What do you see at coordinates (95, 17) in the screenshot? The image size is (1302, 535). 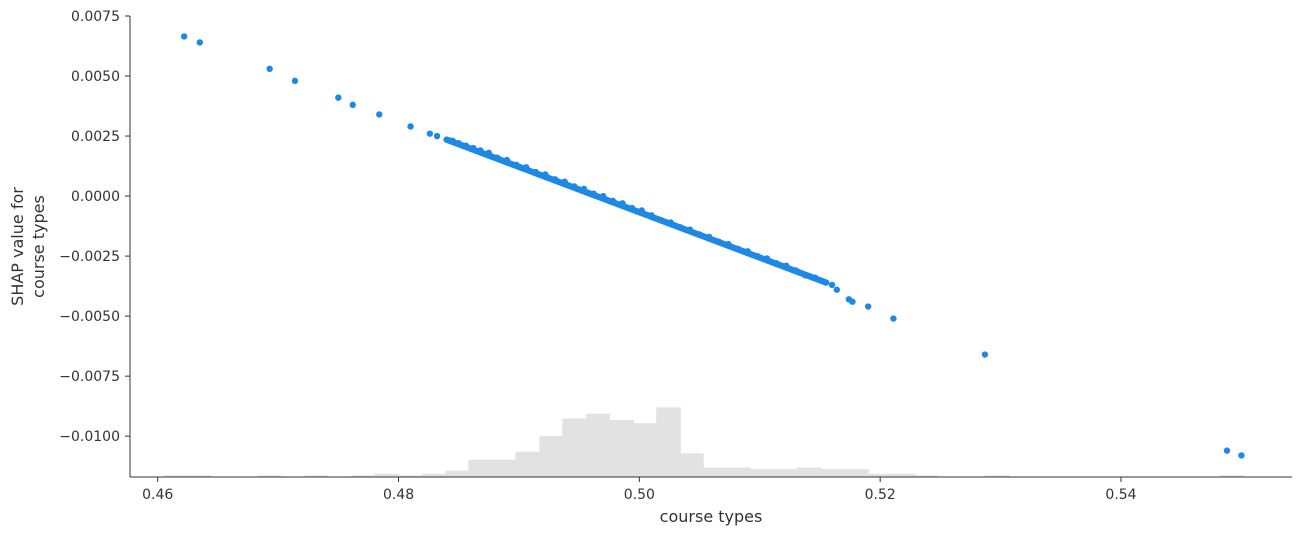 I see `y-tick-label: 0.0075` at bounding box center [95, 17].